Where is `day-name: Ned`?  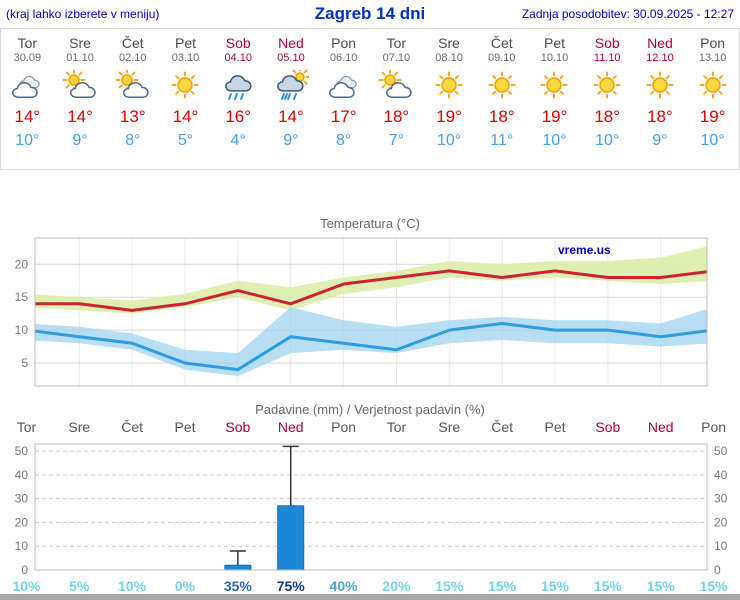 day-name: Ned is located at coordinates (291, 43).